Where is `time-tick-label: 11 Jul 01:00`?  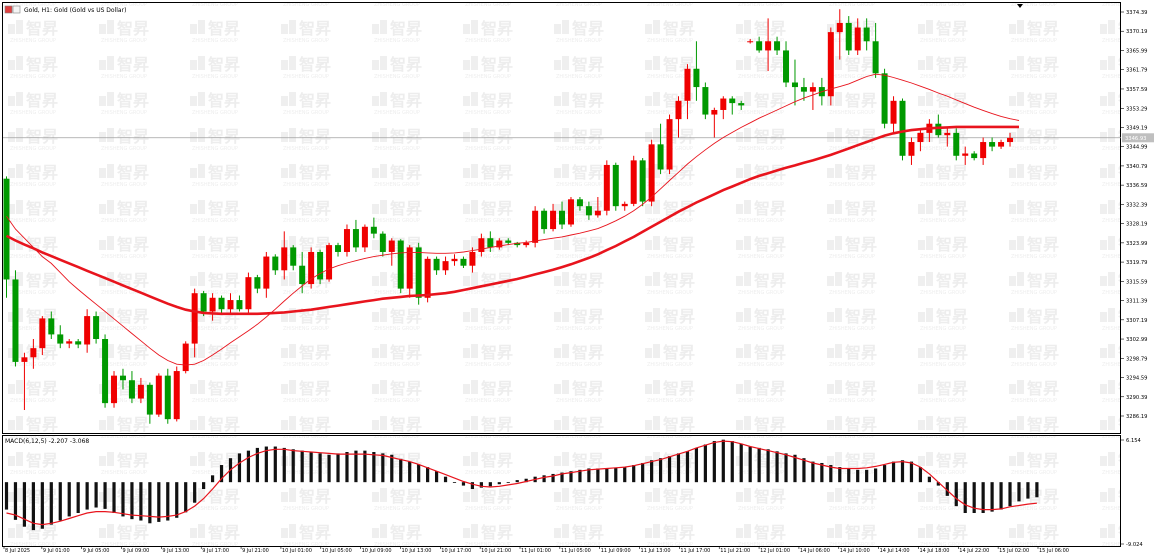 time-tick-label: 11 Jul 01:00 is located at coordinates (536, 551).